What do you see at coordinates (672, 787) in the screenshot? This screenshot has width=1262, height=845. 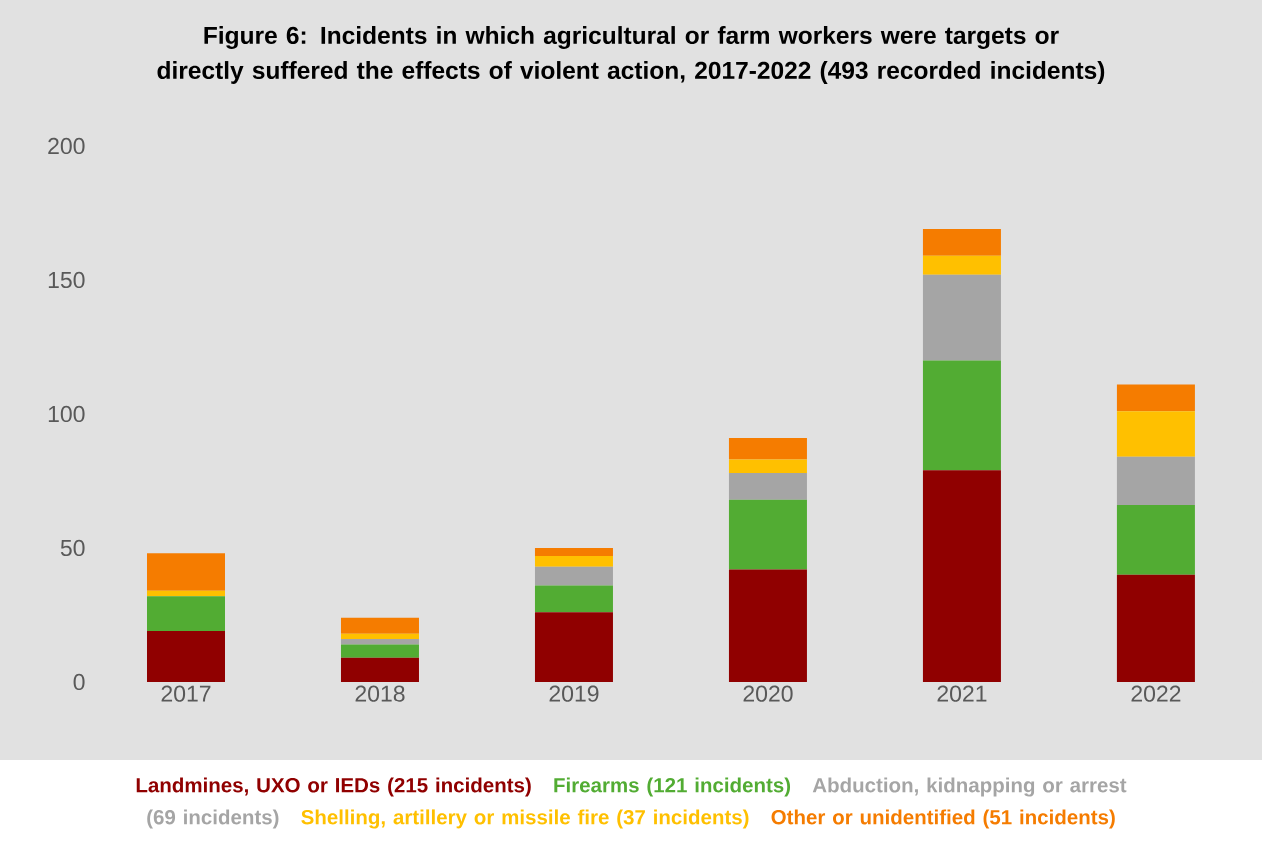 I see `text: Firearms (121 incidents)` at bounding box center [672, 787].